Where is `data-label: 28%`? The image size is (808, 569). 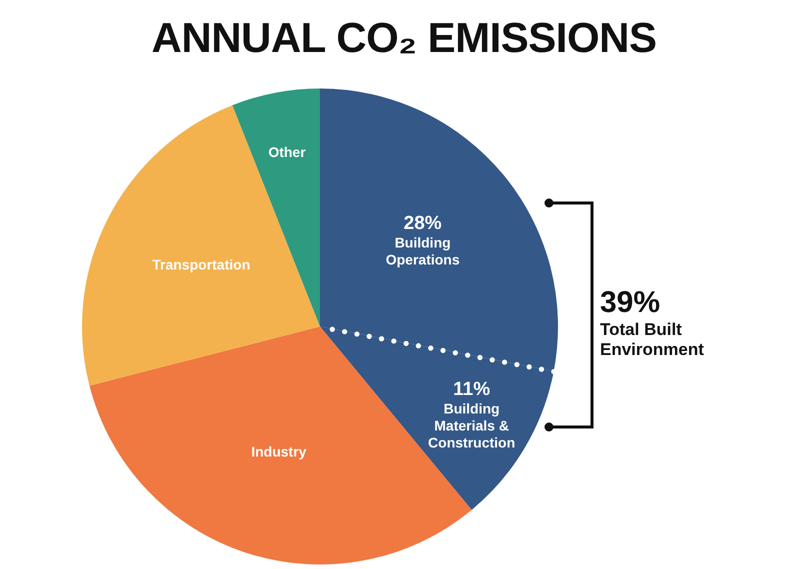
data-label: 28% is located at coordinates (423, 223).